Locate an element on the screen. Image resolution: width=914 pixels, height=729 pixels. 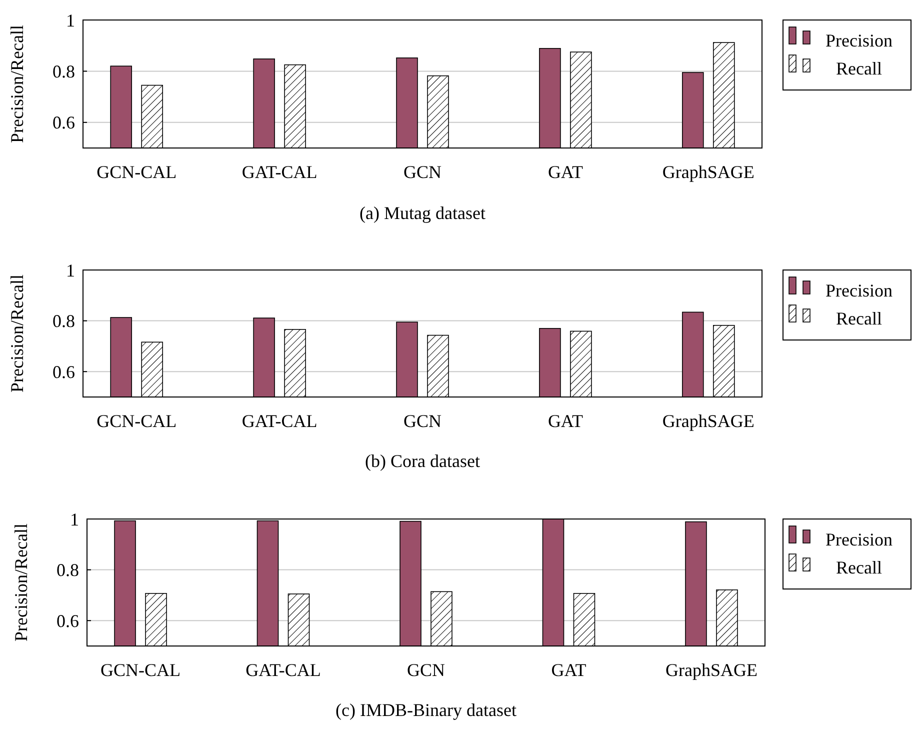
text: (a) Mutag dataset is located at coordinates (423, 213).